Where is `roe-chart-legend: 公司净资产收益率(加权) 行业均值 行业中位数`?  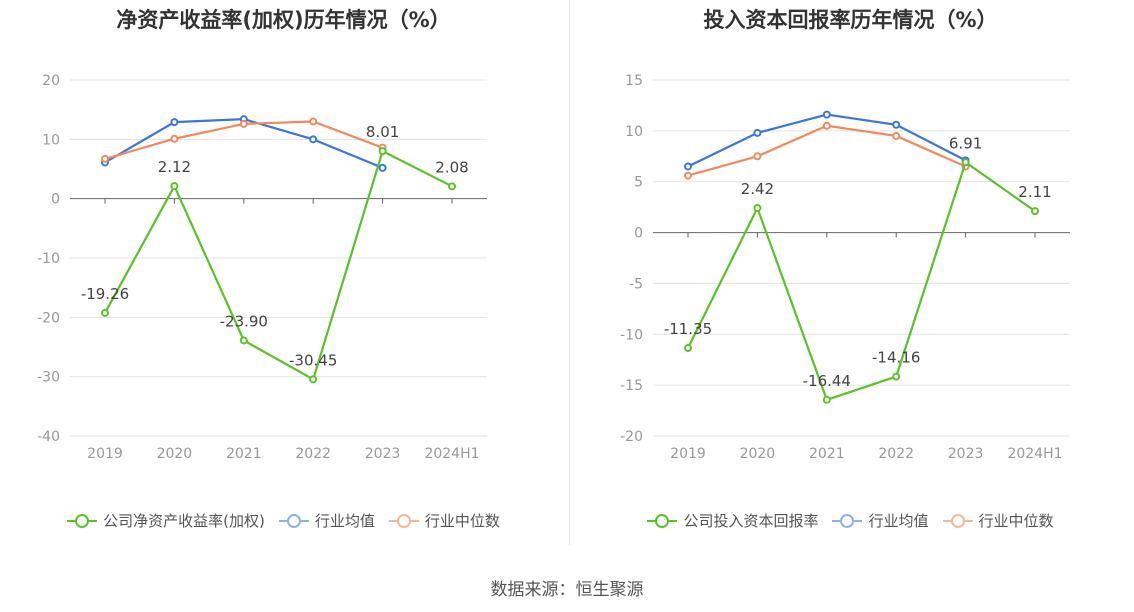
roe-chart-legend: 公司净资产收益率(加权) 行业均值 行业中位数 is located at coordinates (283, 520).